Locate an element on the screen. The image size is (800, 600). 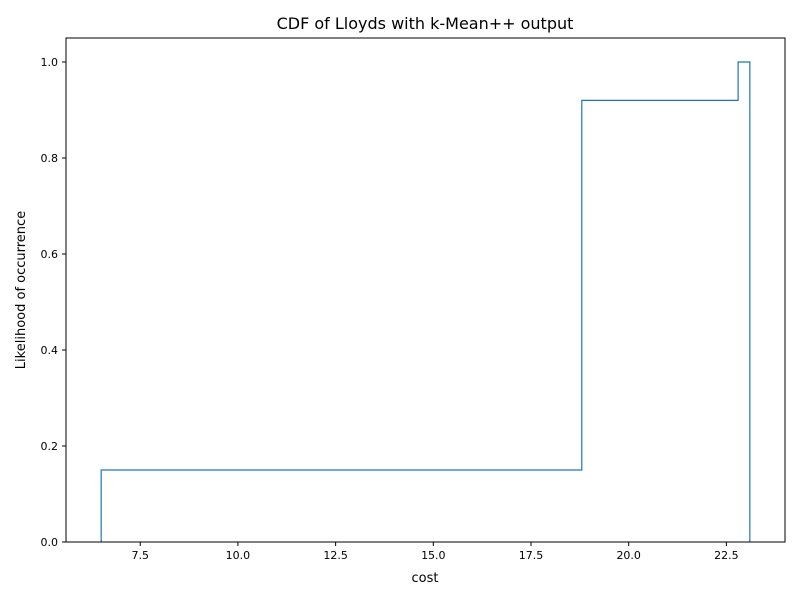
y-tick-label: 0.6 is located at coordinates (50, 254).